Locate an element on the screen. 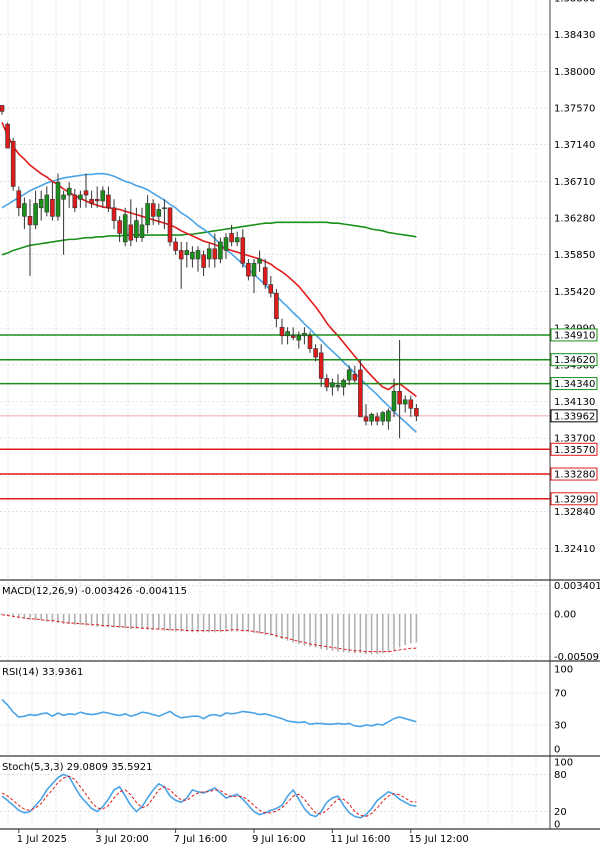 The height and width of the screenshot is (852, 600). macd-y-tick-label: -0.005097 is located at coordinates (577, 657).